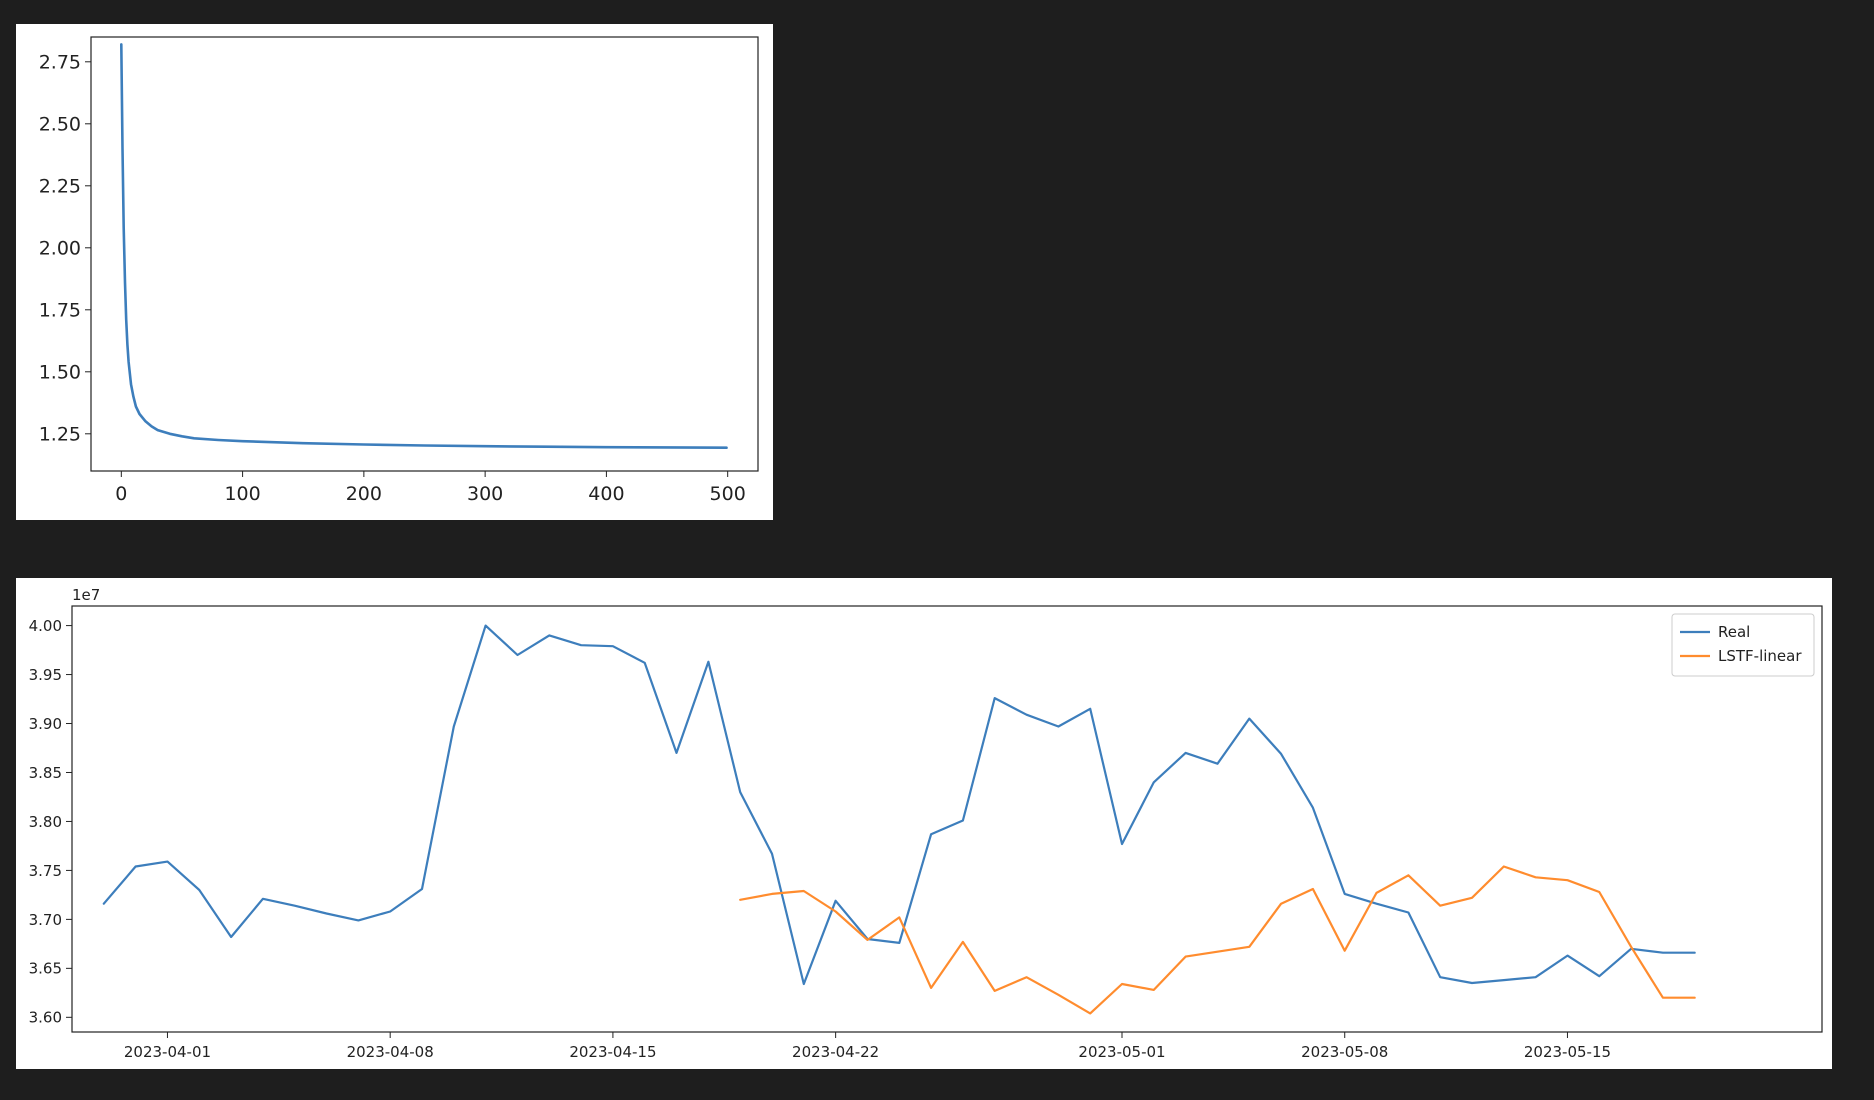 This screenshot has height=1100, width=1874. What do you see at coordinates (60, 373) in the screenshot?
I see `y-tick-label: 1.50` at bounding box center [60, 373].